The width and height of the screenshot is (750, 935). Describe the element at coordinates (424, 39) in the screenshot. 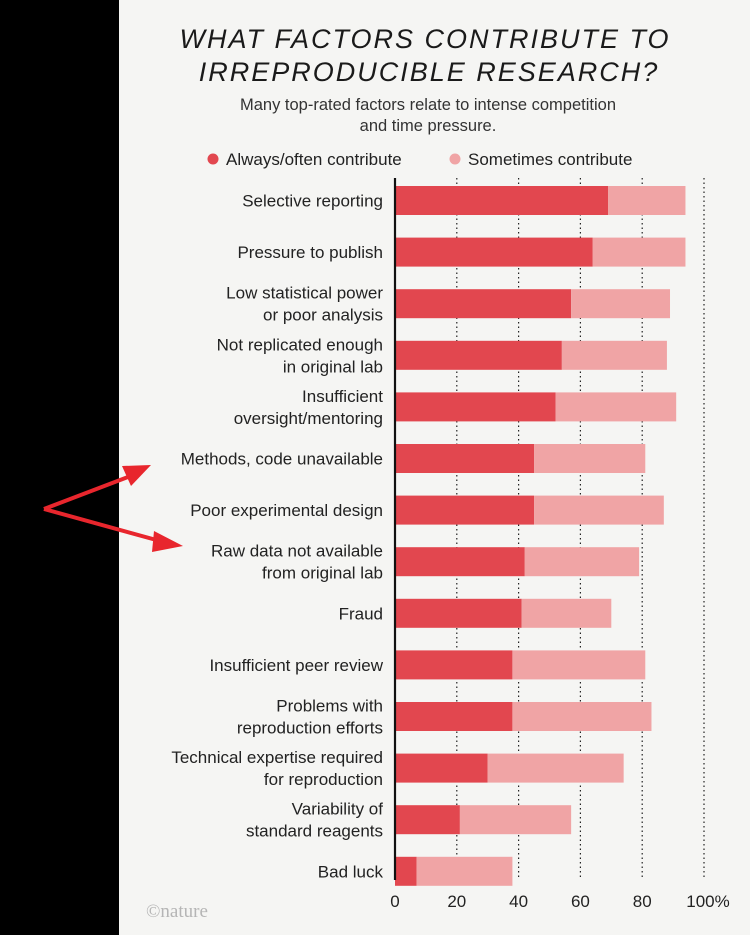

I see `title-line-1: WHAT FACTORS CONTRIBUTE TO` at that location.